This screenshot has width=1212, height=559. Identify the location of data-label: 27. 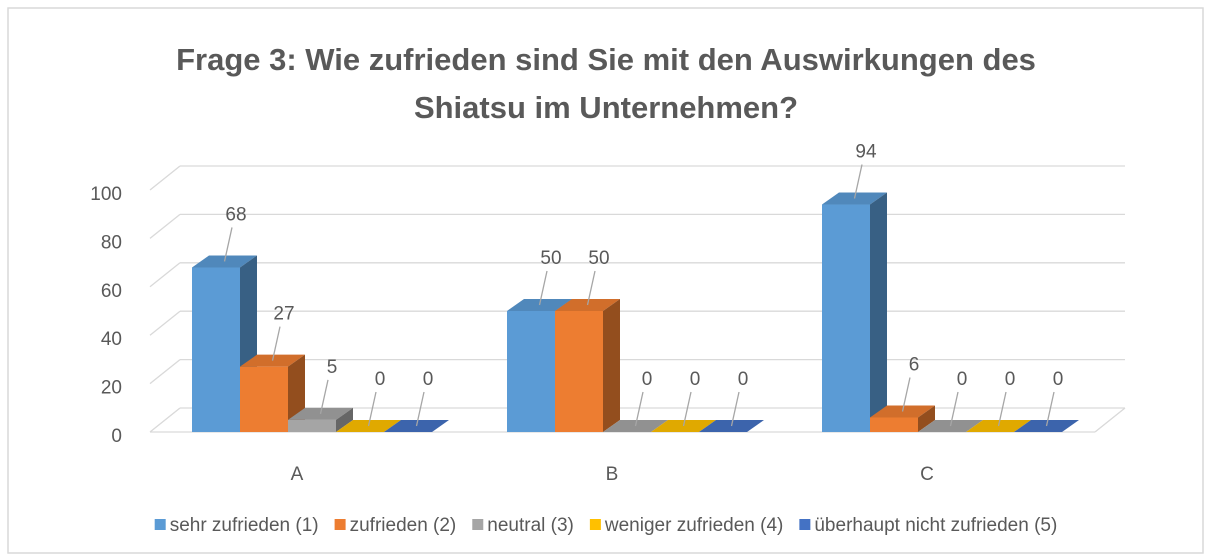
(283, 314).